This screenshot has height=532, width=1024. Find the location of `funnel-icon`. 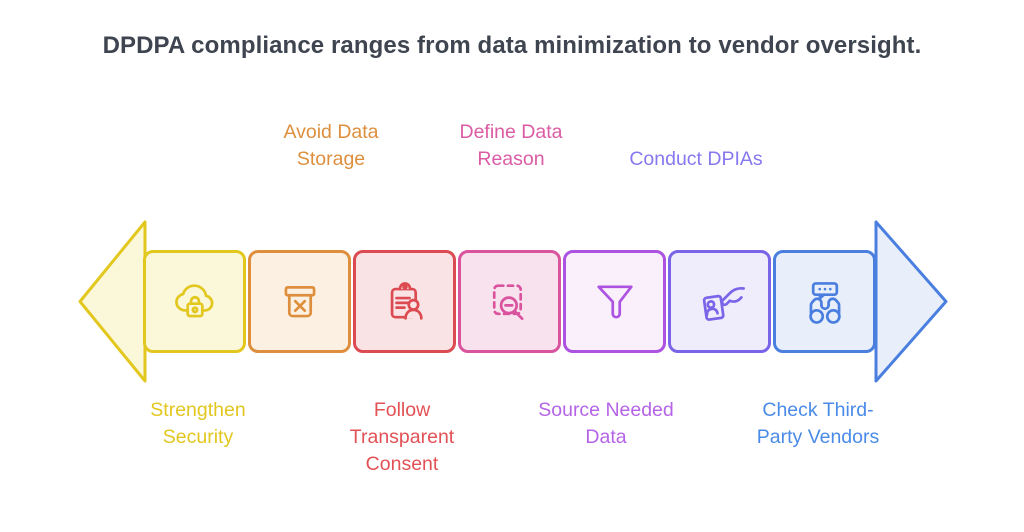

funnel-icon is located at coordinates (614, 301).